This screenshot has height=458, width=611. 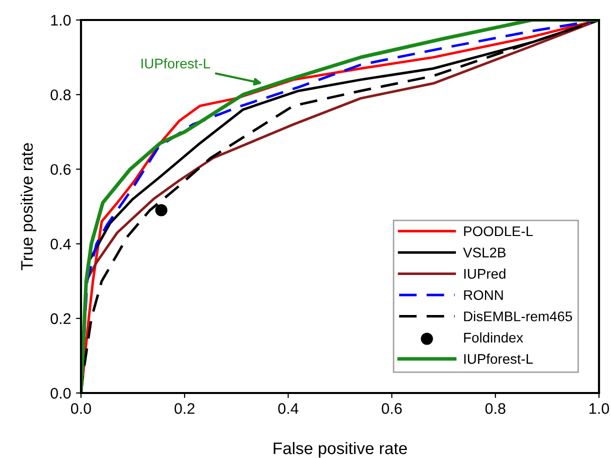 What do you see at coordinates (81, 408) in the screenshot?
I see `x-tick-label: 0.0` at bounding box center [81, 408].